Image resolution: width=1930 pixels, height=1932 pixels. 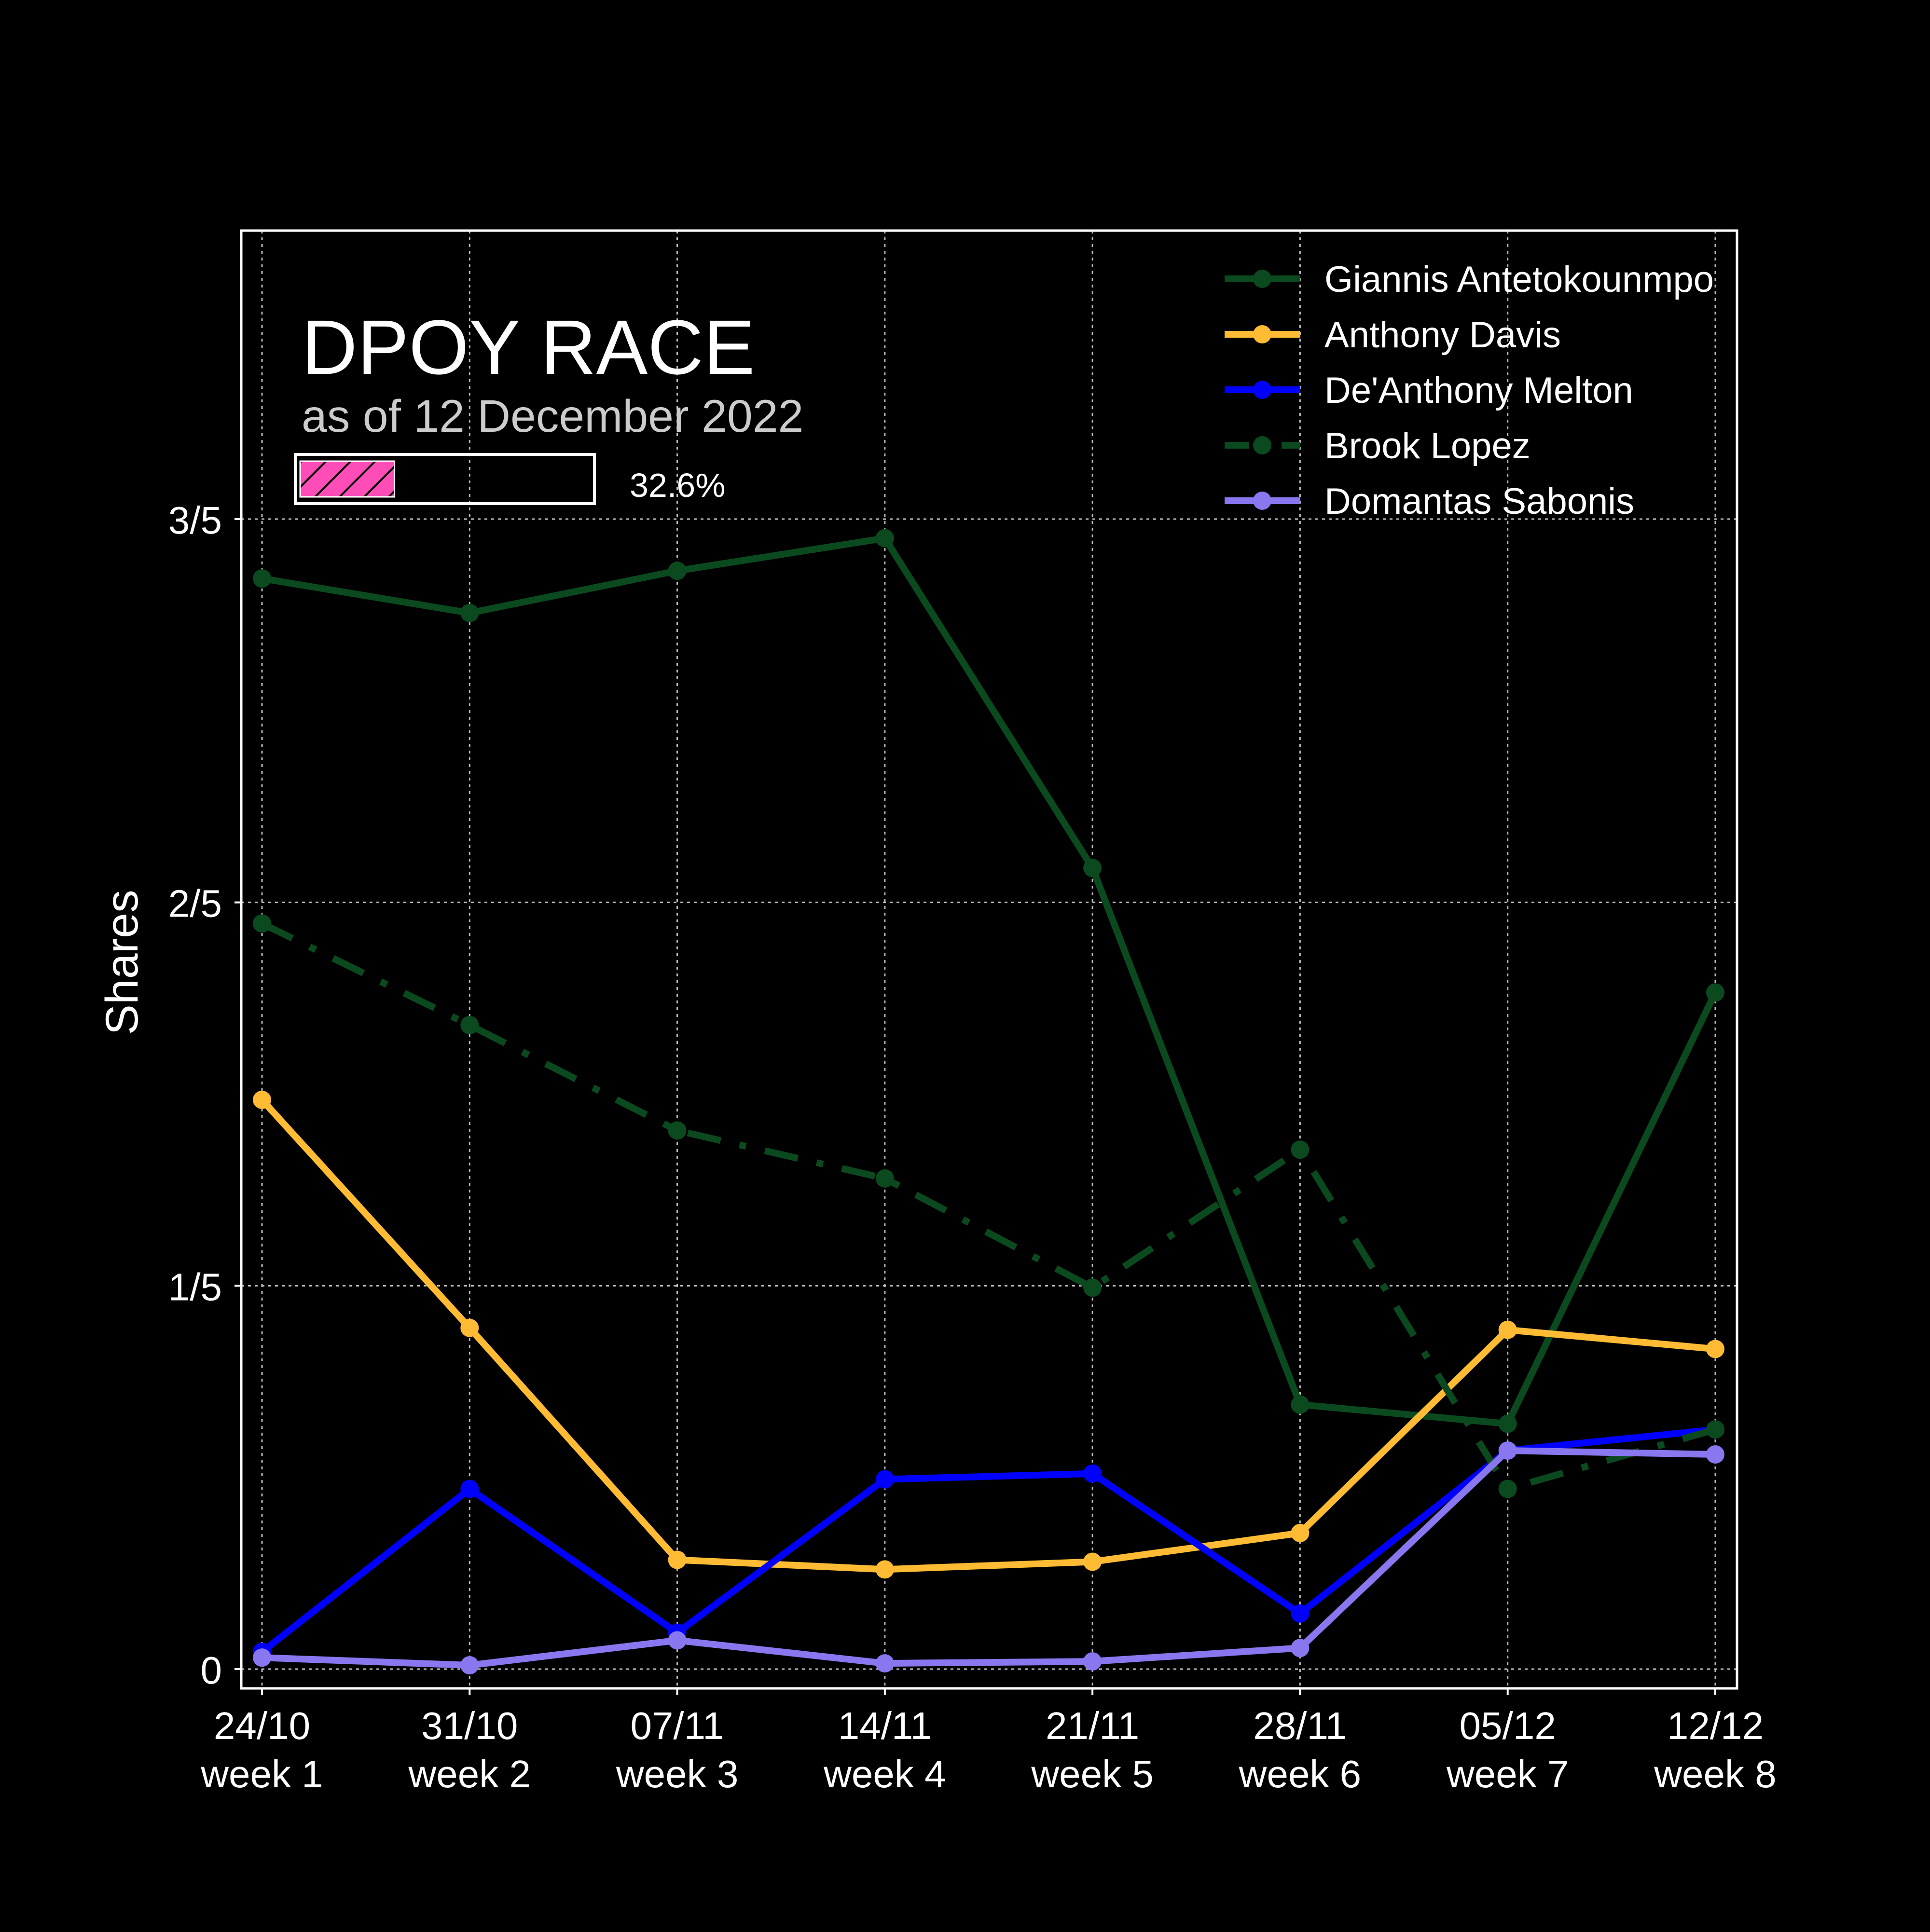 What do you see at coordinates (1300, 1726) in the screenshot?
I see `x-tick-label-date: 28/11` at bounding box center [1300, 1726].